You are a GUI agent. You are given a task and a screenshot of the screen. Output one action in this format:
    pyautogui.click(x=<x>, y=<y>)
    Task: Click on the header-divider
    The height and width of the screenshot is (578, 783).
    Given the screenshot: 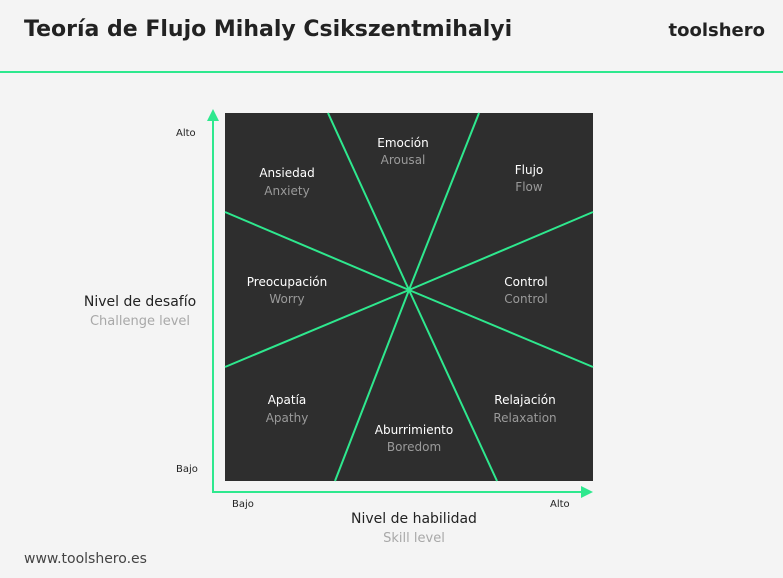 What is the action you would take?
    pyautogui.click(x=391, y=72)
    